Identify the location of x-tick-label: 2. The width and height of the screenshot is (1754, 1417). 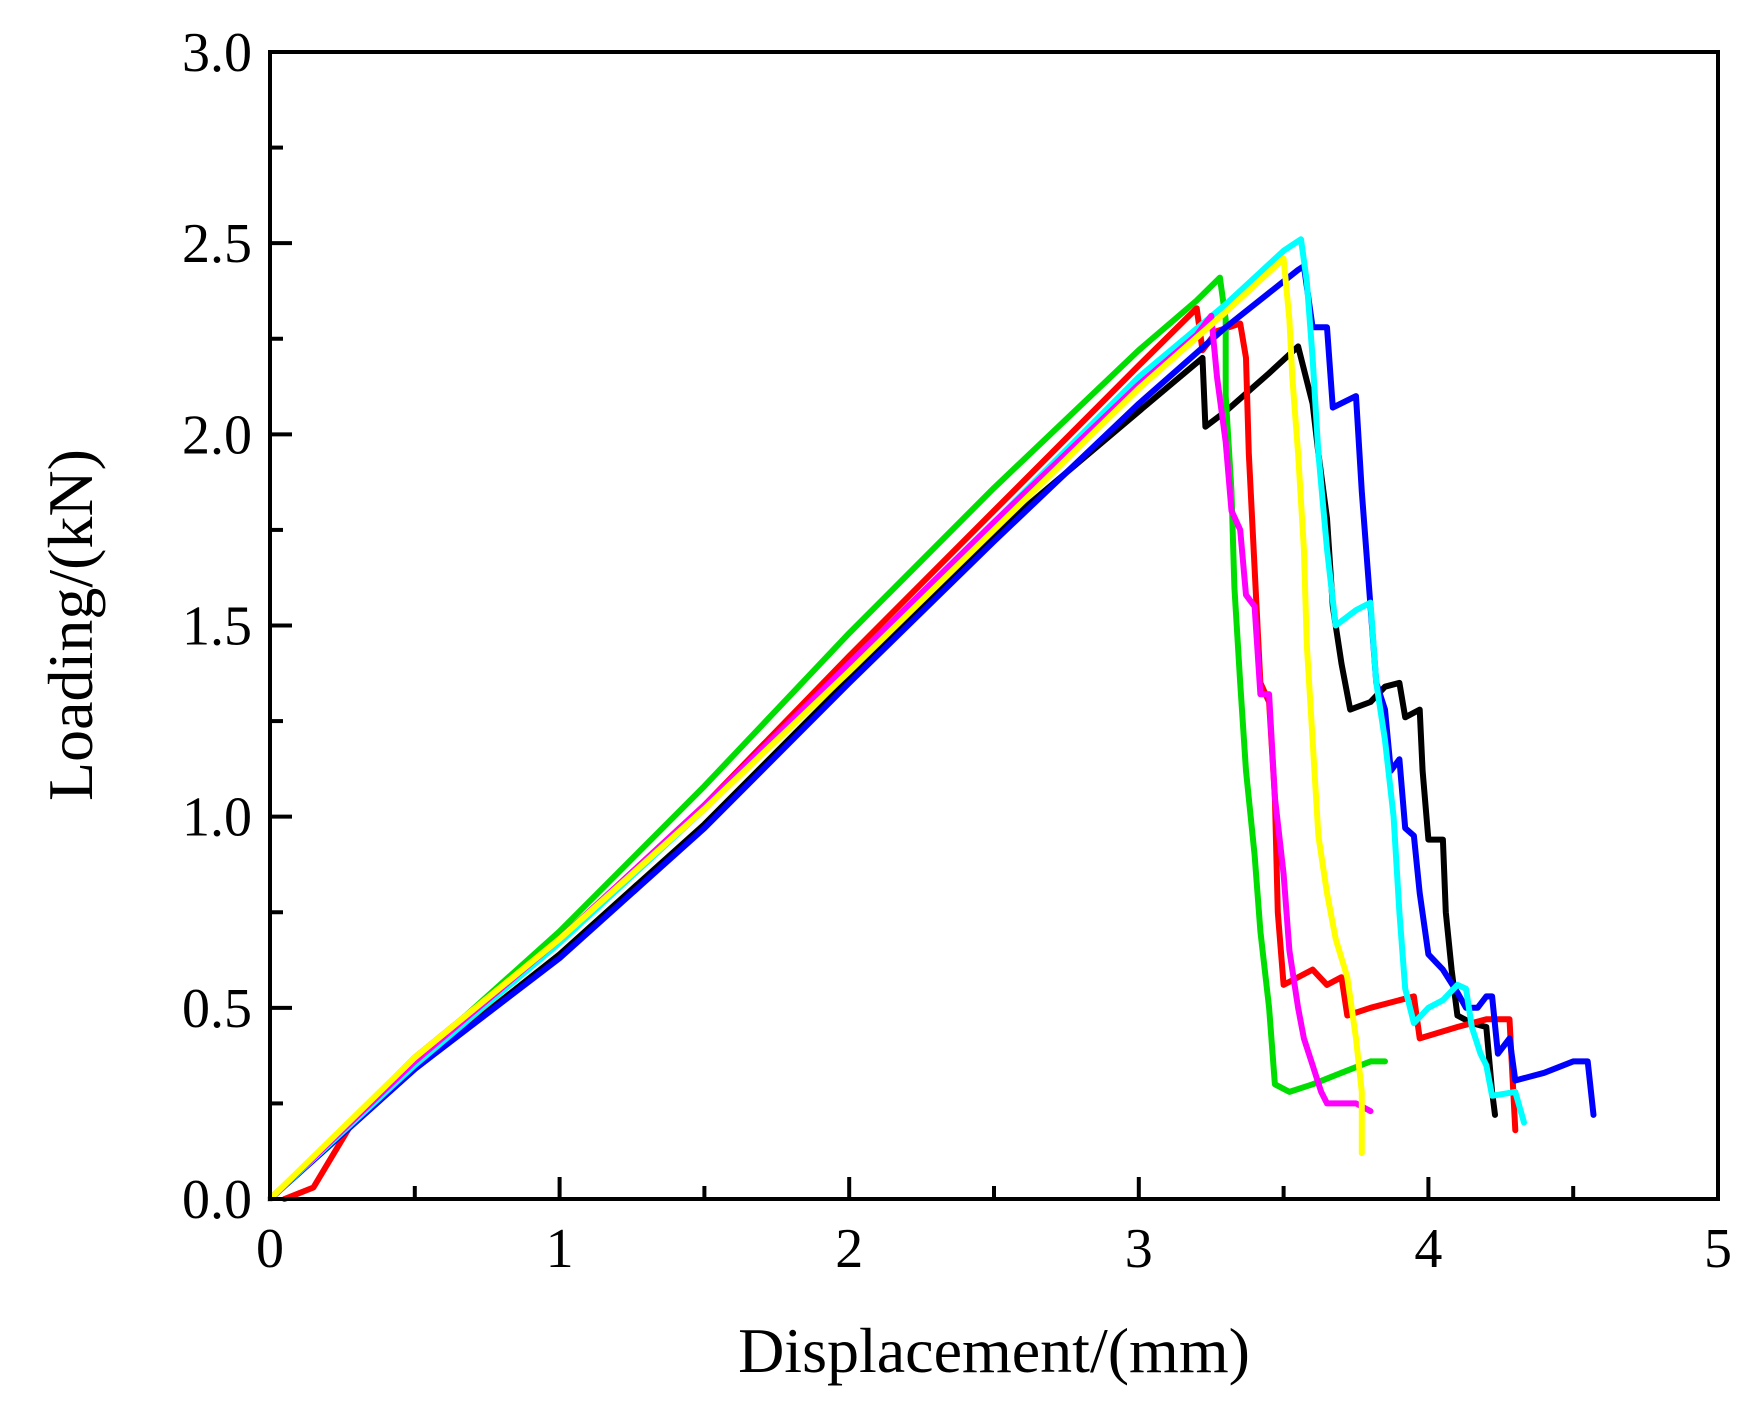
(849, 1249).